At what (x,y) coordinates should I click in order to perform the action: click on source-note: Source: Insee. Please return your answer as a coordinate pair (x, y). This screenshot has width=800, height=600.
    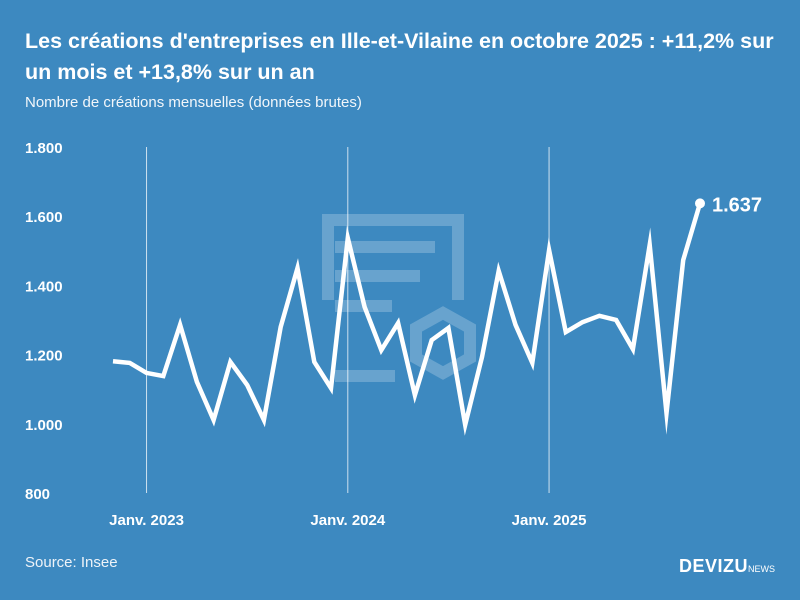
    Looking at the image, I should click on (71, 562).